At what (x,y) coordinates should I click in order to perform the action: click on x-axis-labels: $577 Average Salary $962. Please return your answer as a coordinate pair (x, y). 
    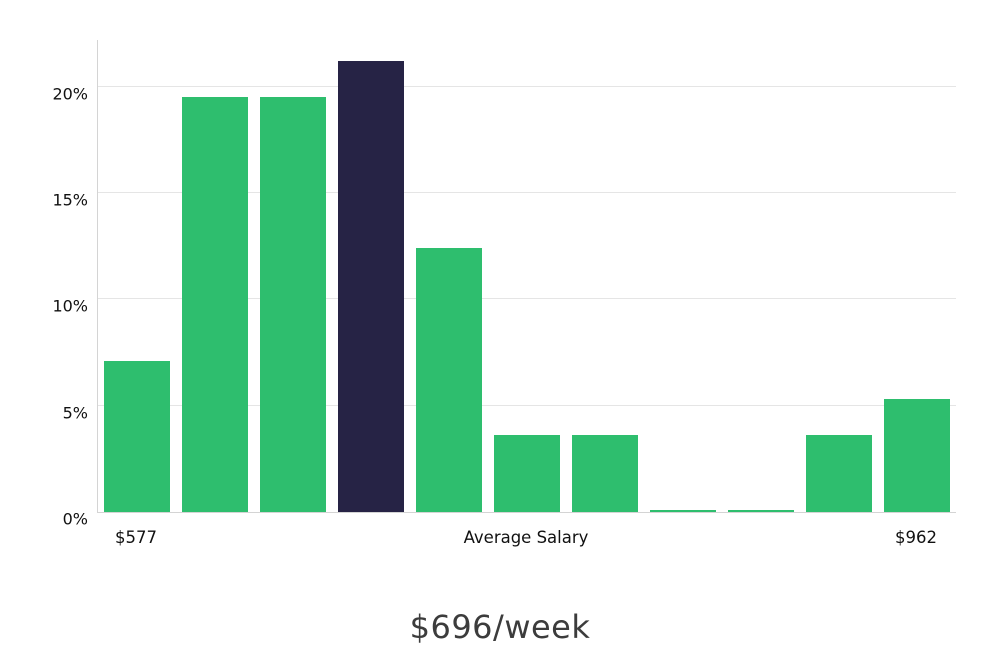
    Looking at the image, I should click on (526, 541).